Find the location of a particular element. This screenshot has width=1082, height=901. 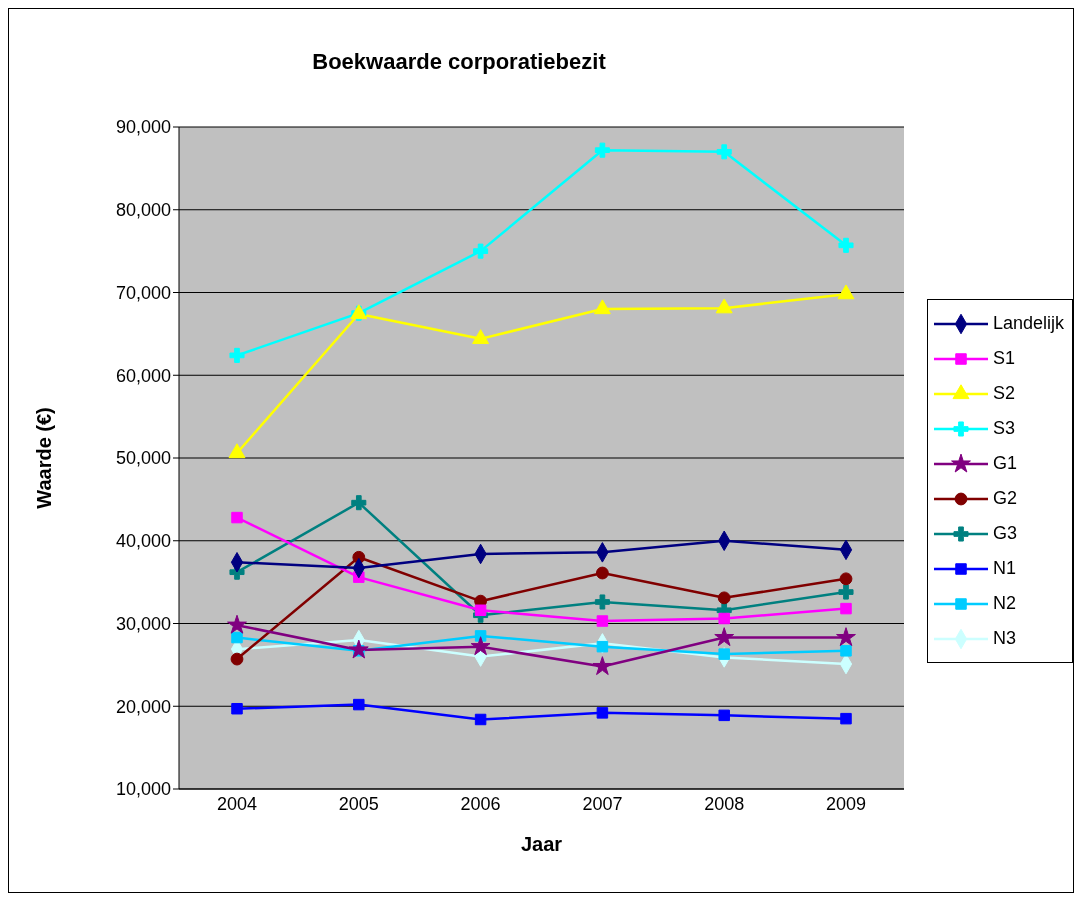

legend-label: S3 is located at coordinates (1003, 428).